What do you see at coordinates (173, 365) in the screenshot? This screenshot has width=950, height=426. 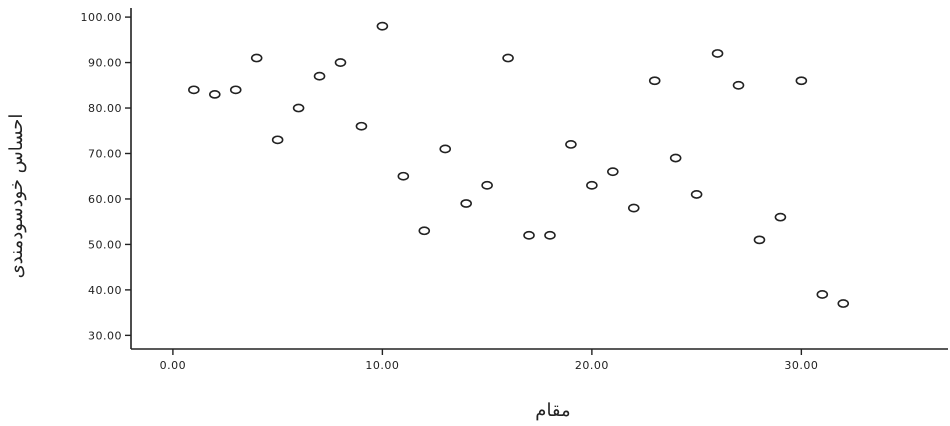 I see `x-tick-label: 0.00` at bounding box center [173, 365].